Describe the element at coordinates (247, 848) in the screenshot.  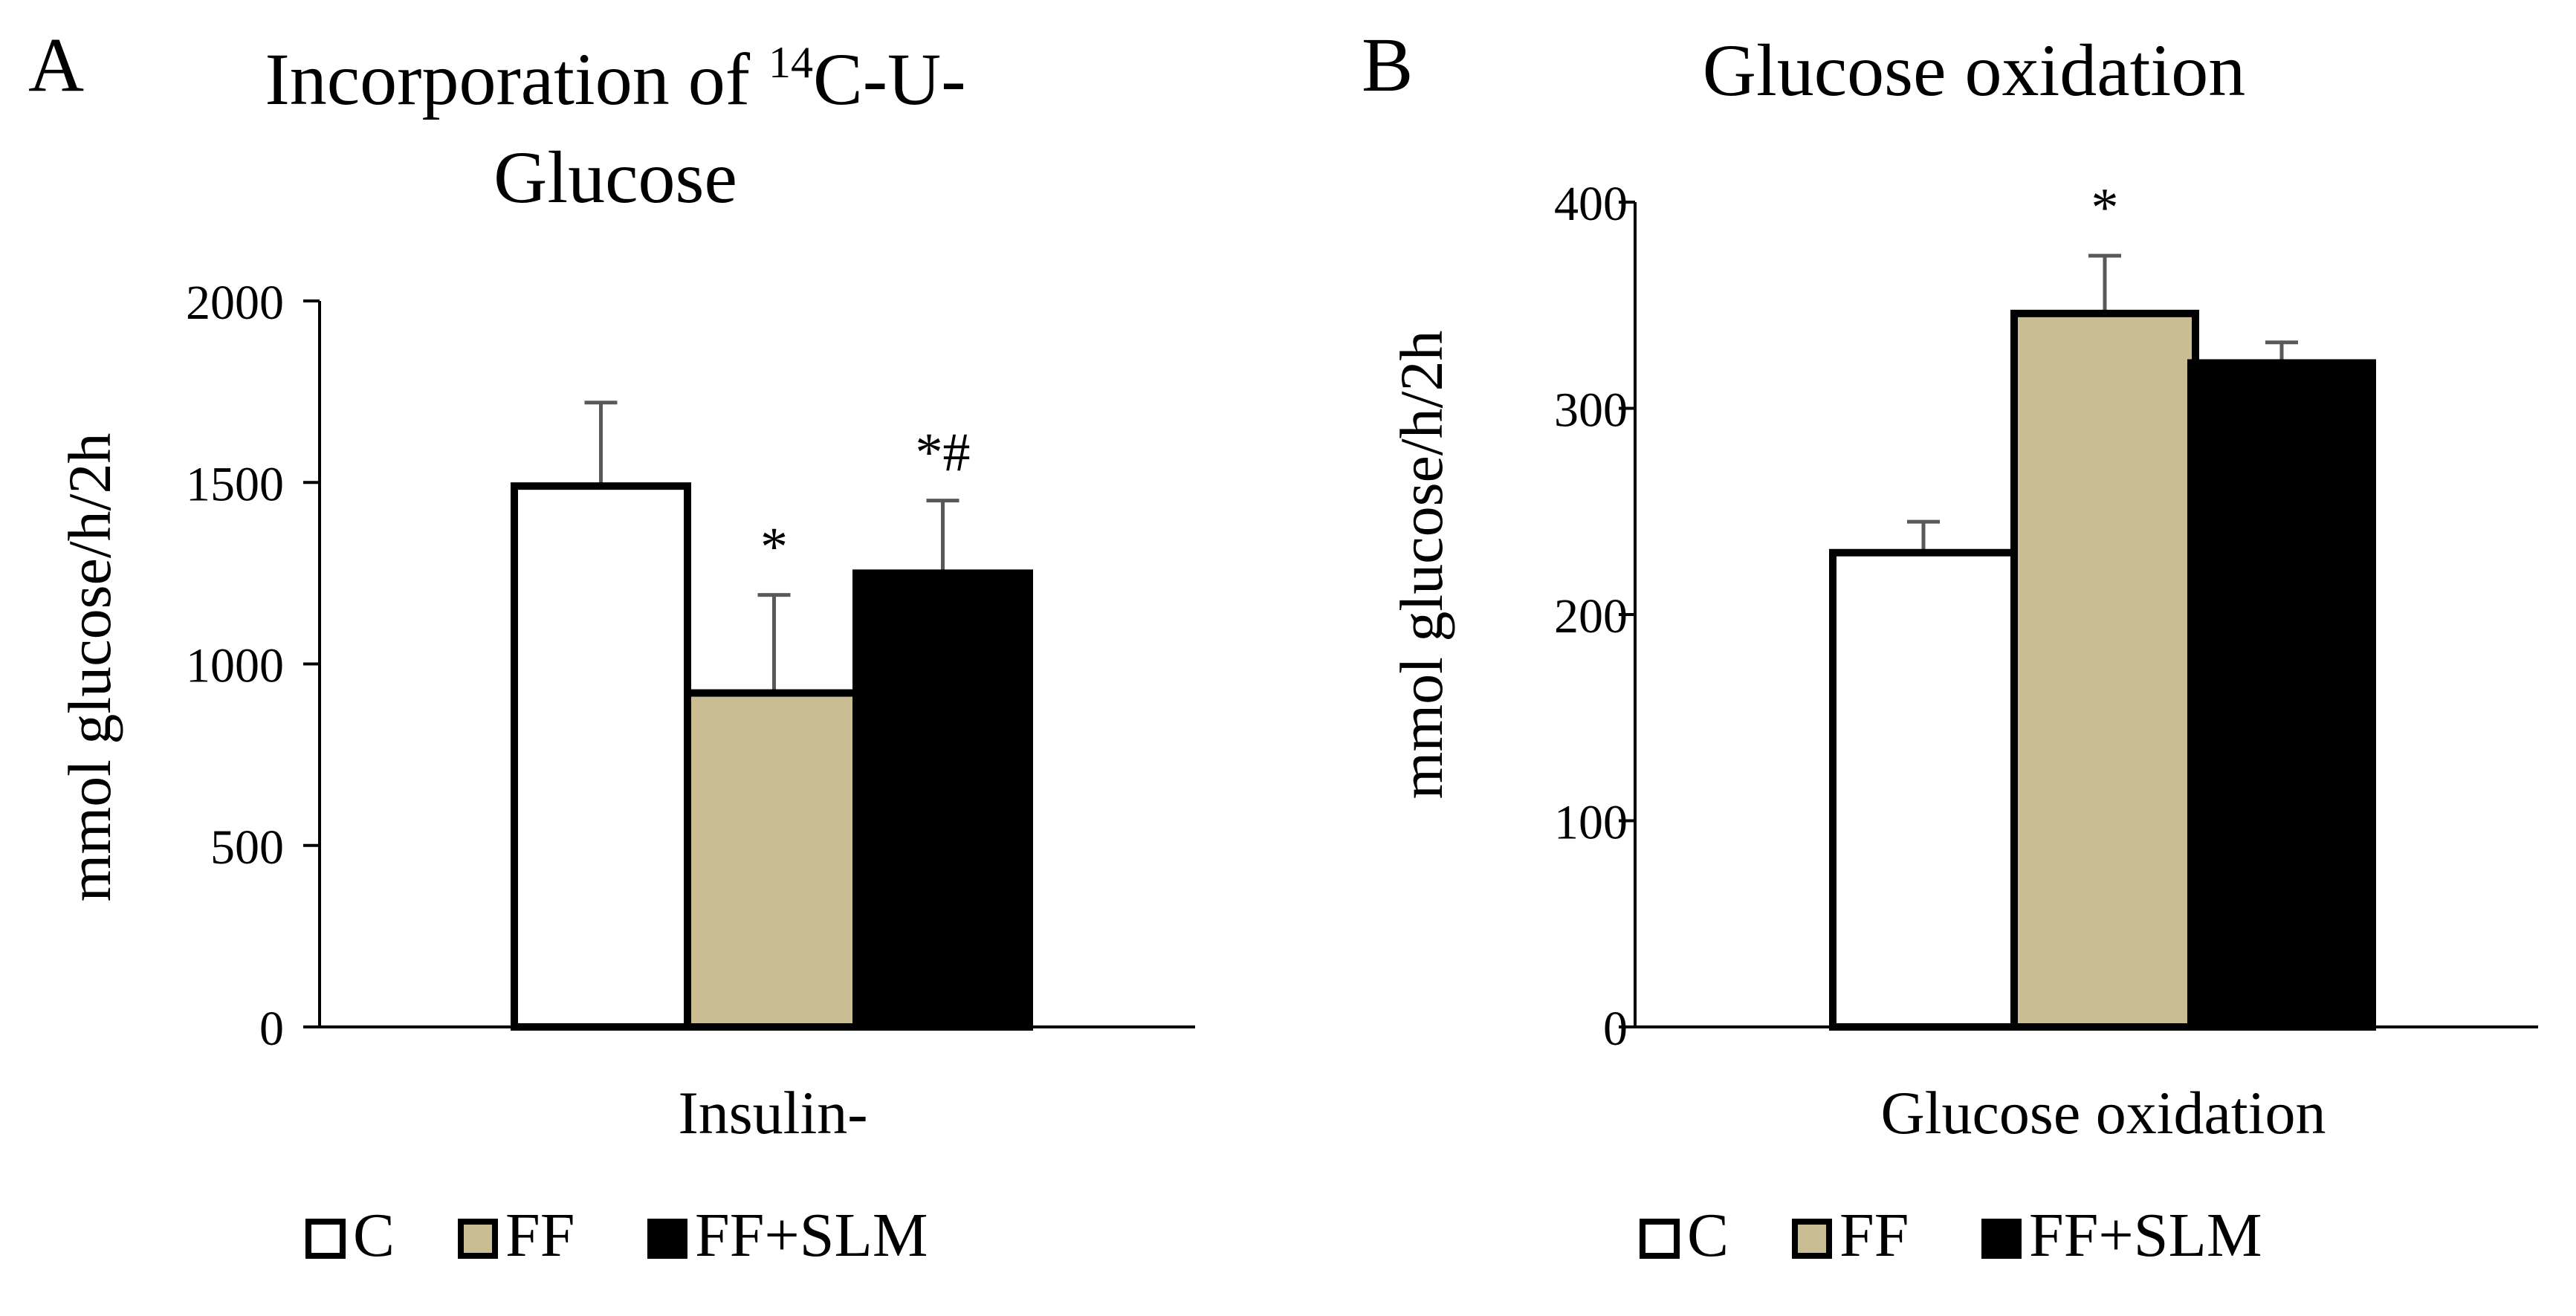
I see `panel-a-y-tick-label: 500` at that location.